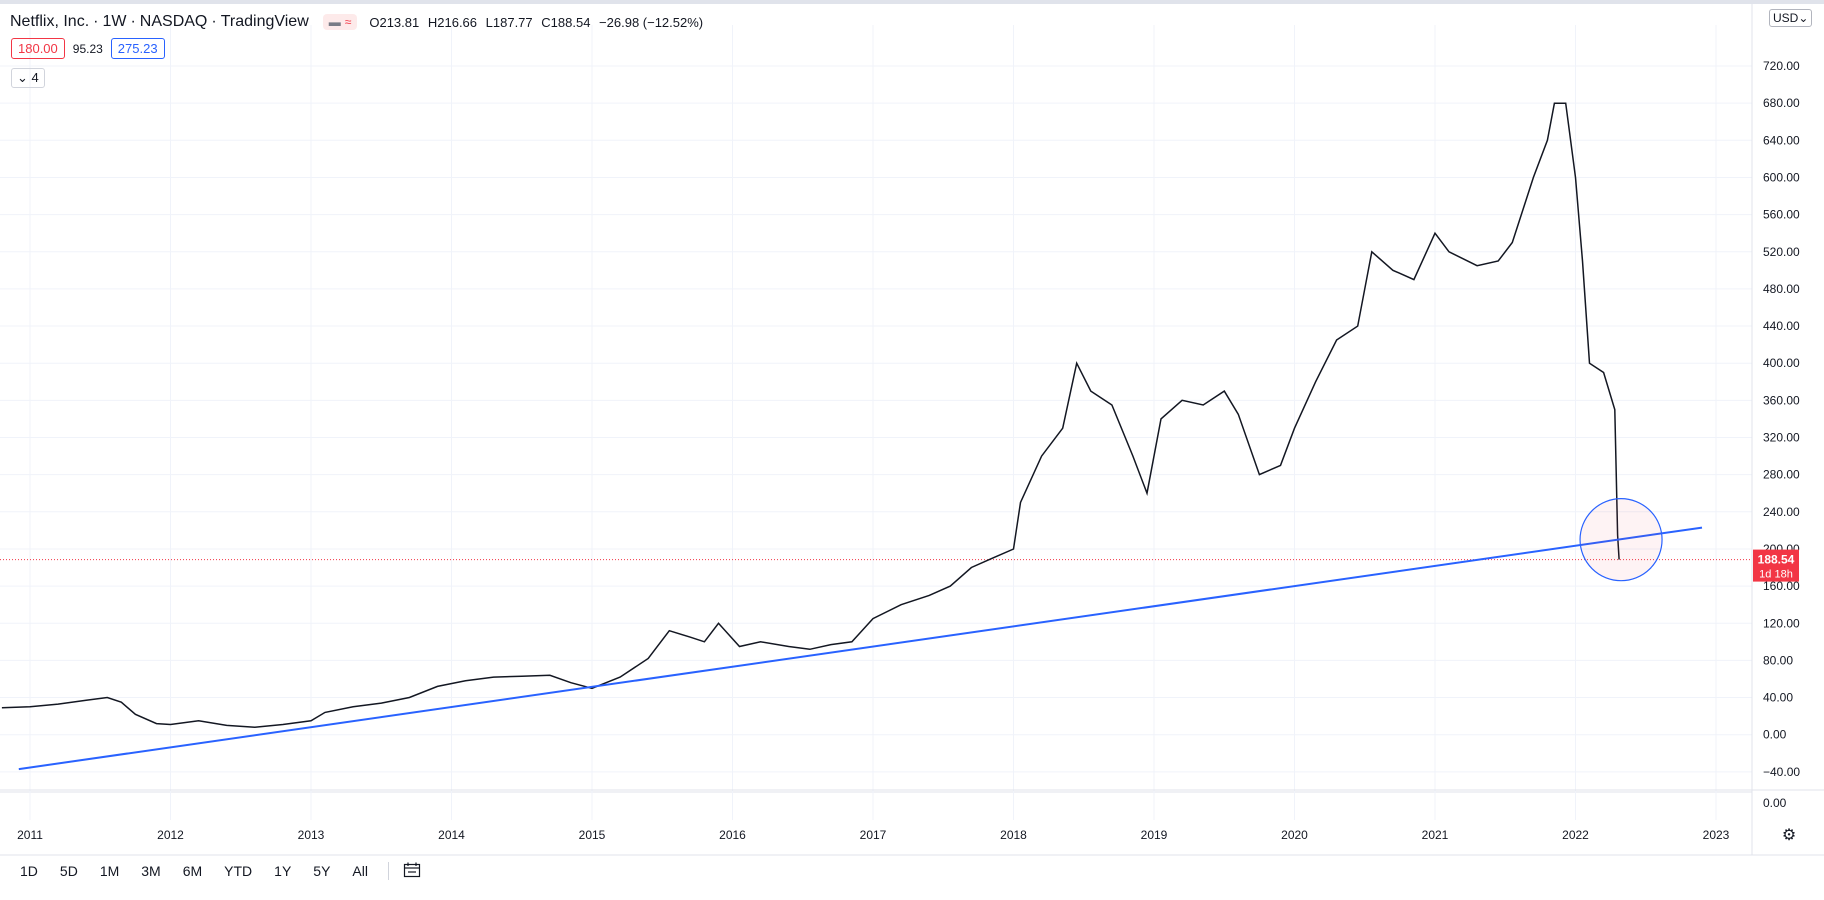 The height and width of the screenshot is (900, 1824). What do you see at coordinates (1781, 140) in the screenshot?
I see `y-tick-label: 640.00` at bounding box center [1781, 140].